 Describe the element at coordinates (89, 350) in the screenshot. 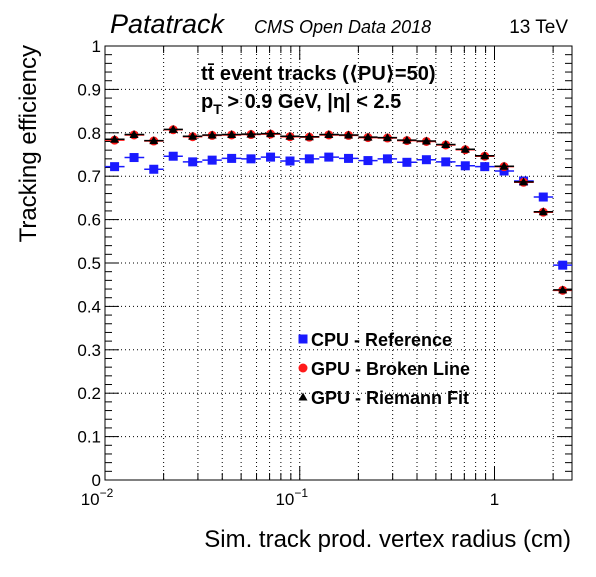

I see `y-tick-label: 0.3` at that location.